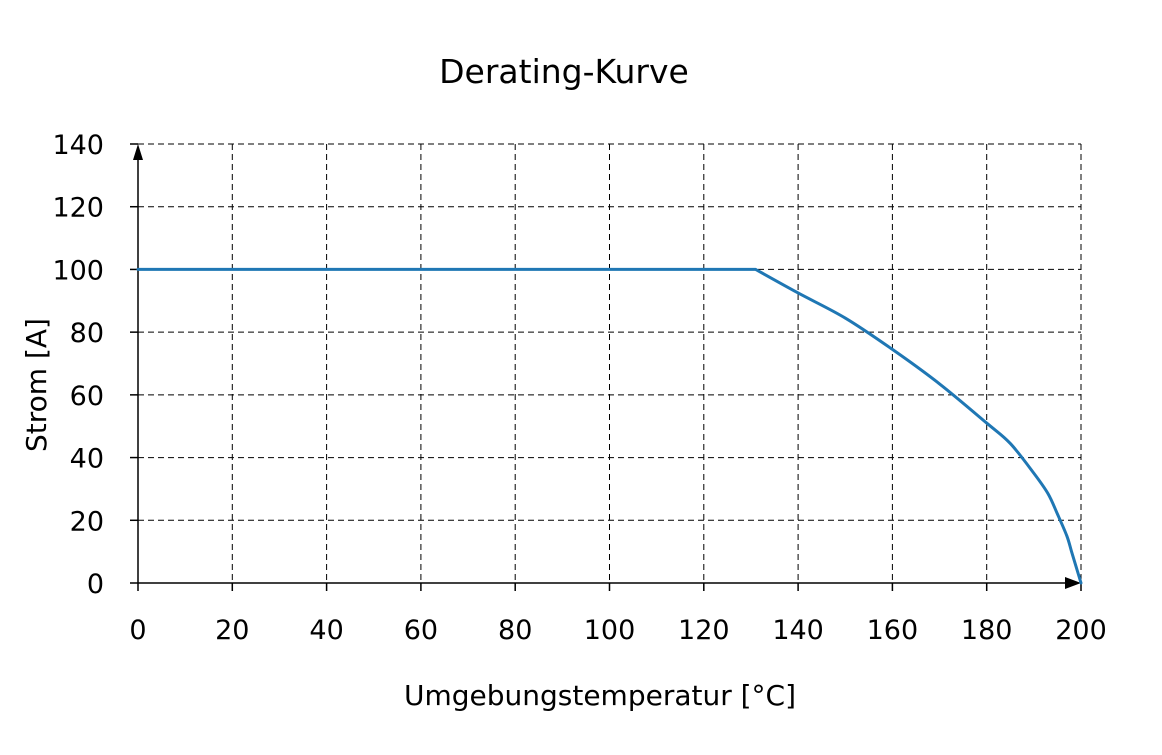 This screenshot has width=1162, height=755. What do you see at coordinates (610, 630) in the screenshot?
I see `x-tick-label-5: 100` at bounding box center [610, 630].